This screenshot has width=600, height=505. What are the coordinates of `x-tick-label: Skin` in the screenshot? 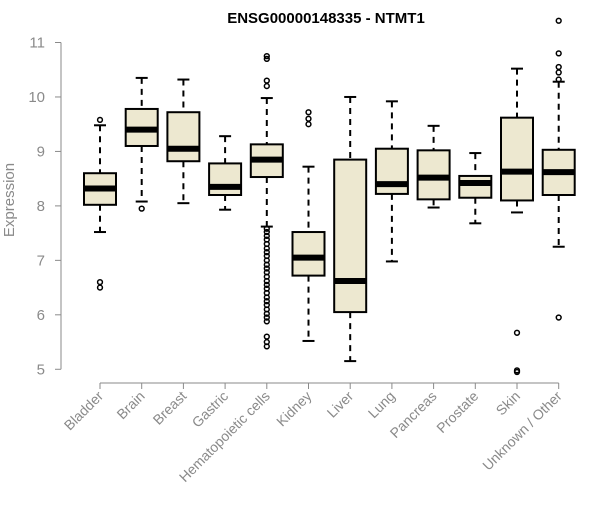 It's located at (508, 403).